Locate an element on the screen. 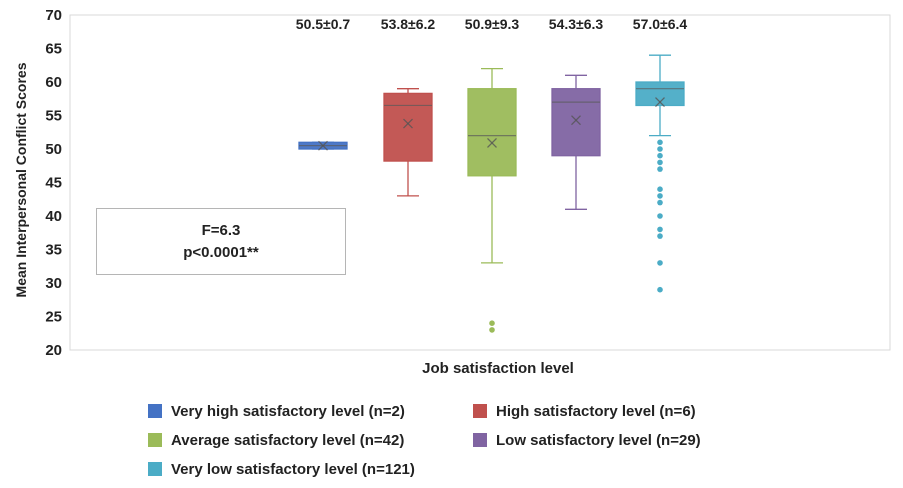 The height and width of the screenshot is (488, 903). stat-label: 50.9±9.3 is located at coordinates (492, 24).